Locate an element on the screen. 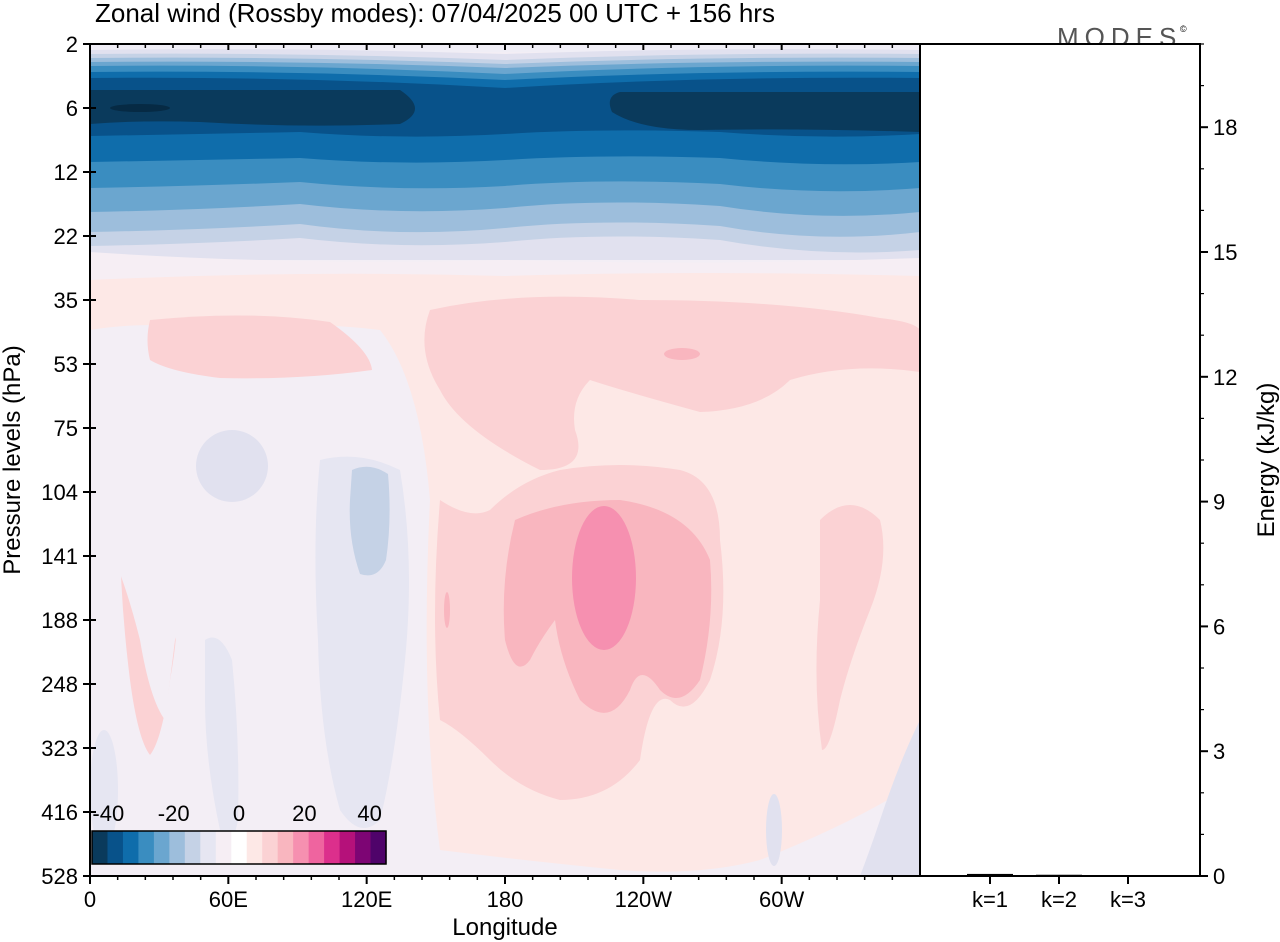 The height and width of the screenshot is (942, 1280). colorbar-tick-label: 40 is located at coordinates (369, 813).